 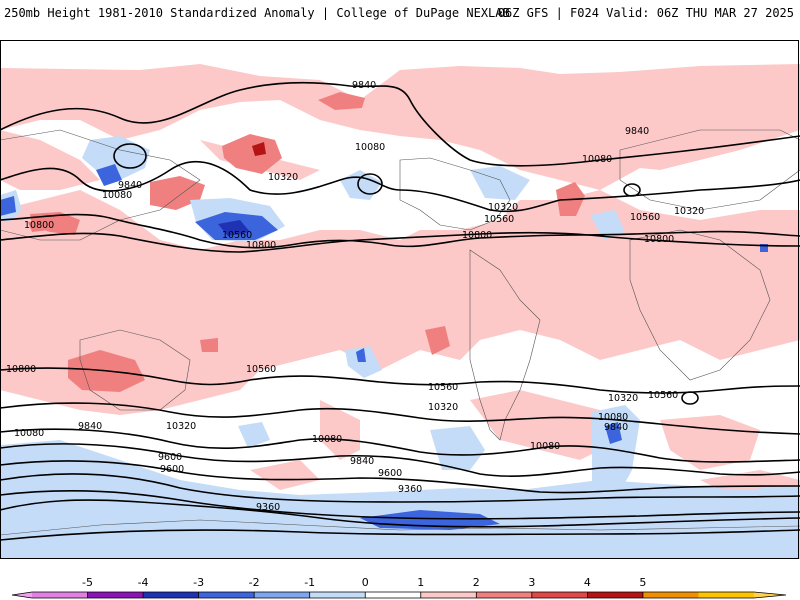 I want to click on colorbar-tick-label: -3, so click(x=198, y=582).